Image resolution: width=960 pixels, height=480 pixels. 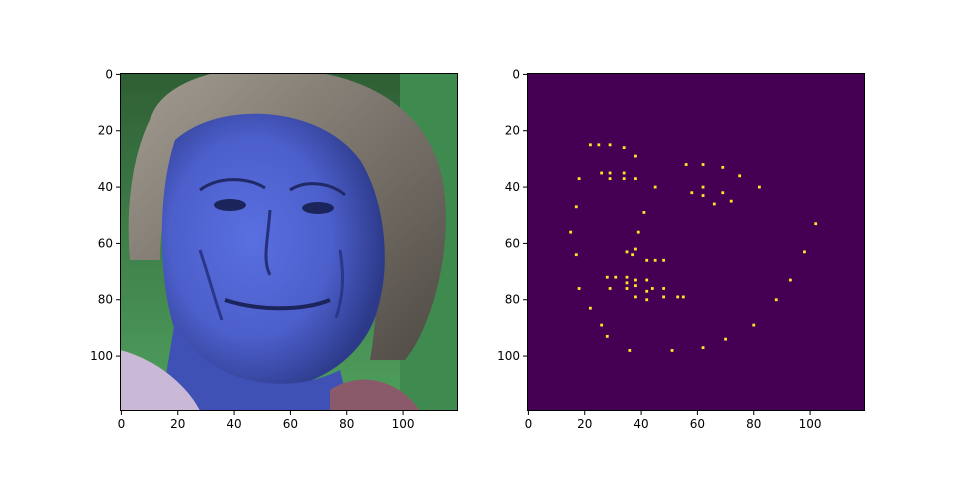 I want to click on left-y-tick-label: 0, so click(x=109, y=74).